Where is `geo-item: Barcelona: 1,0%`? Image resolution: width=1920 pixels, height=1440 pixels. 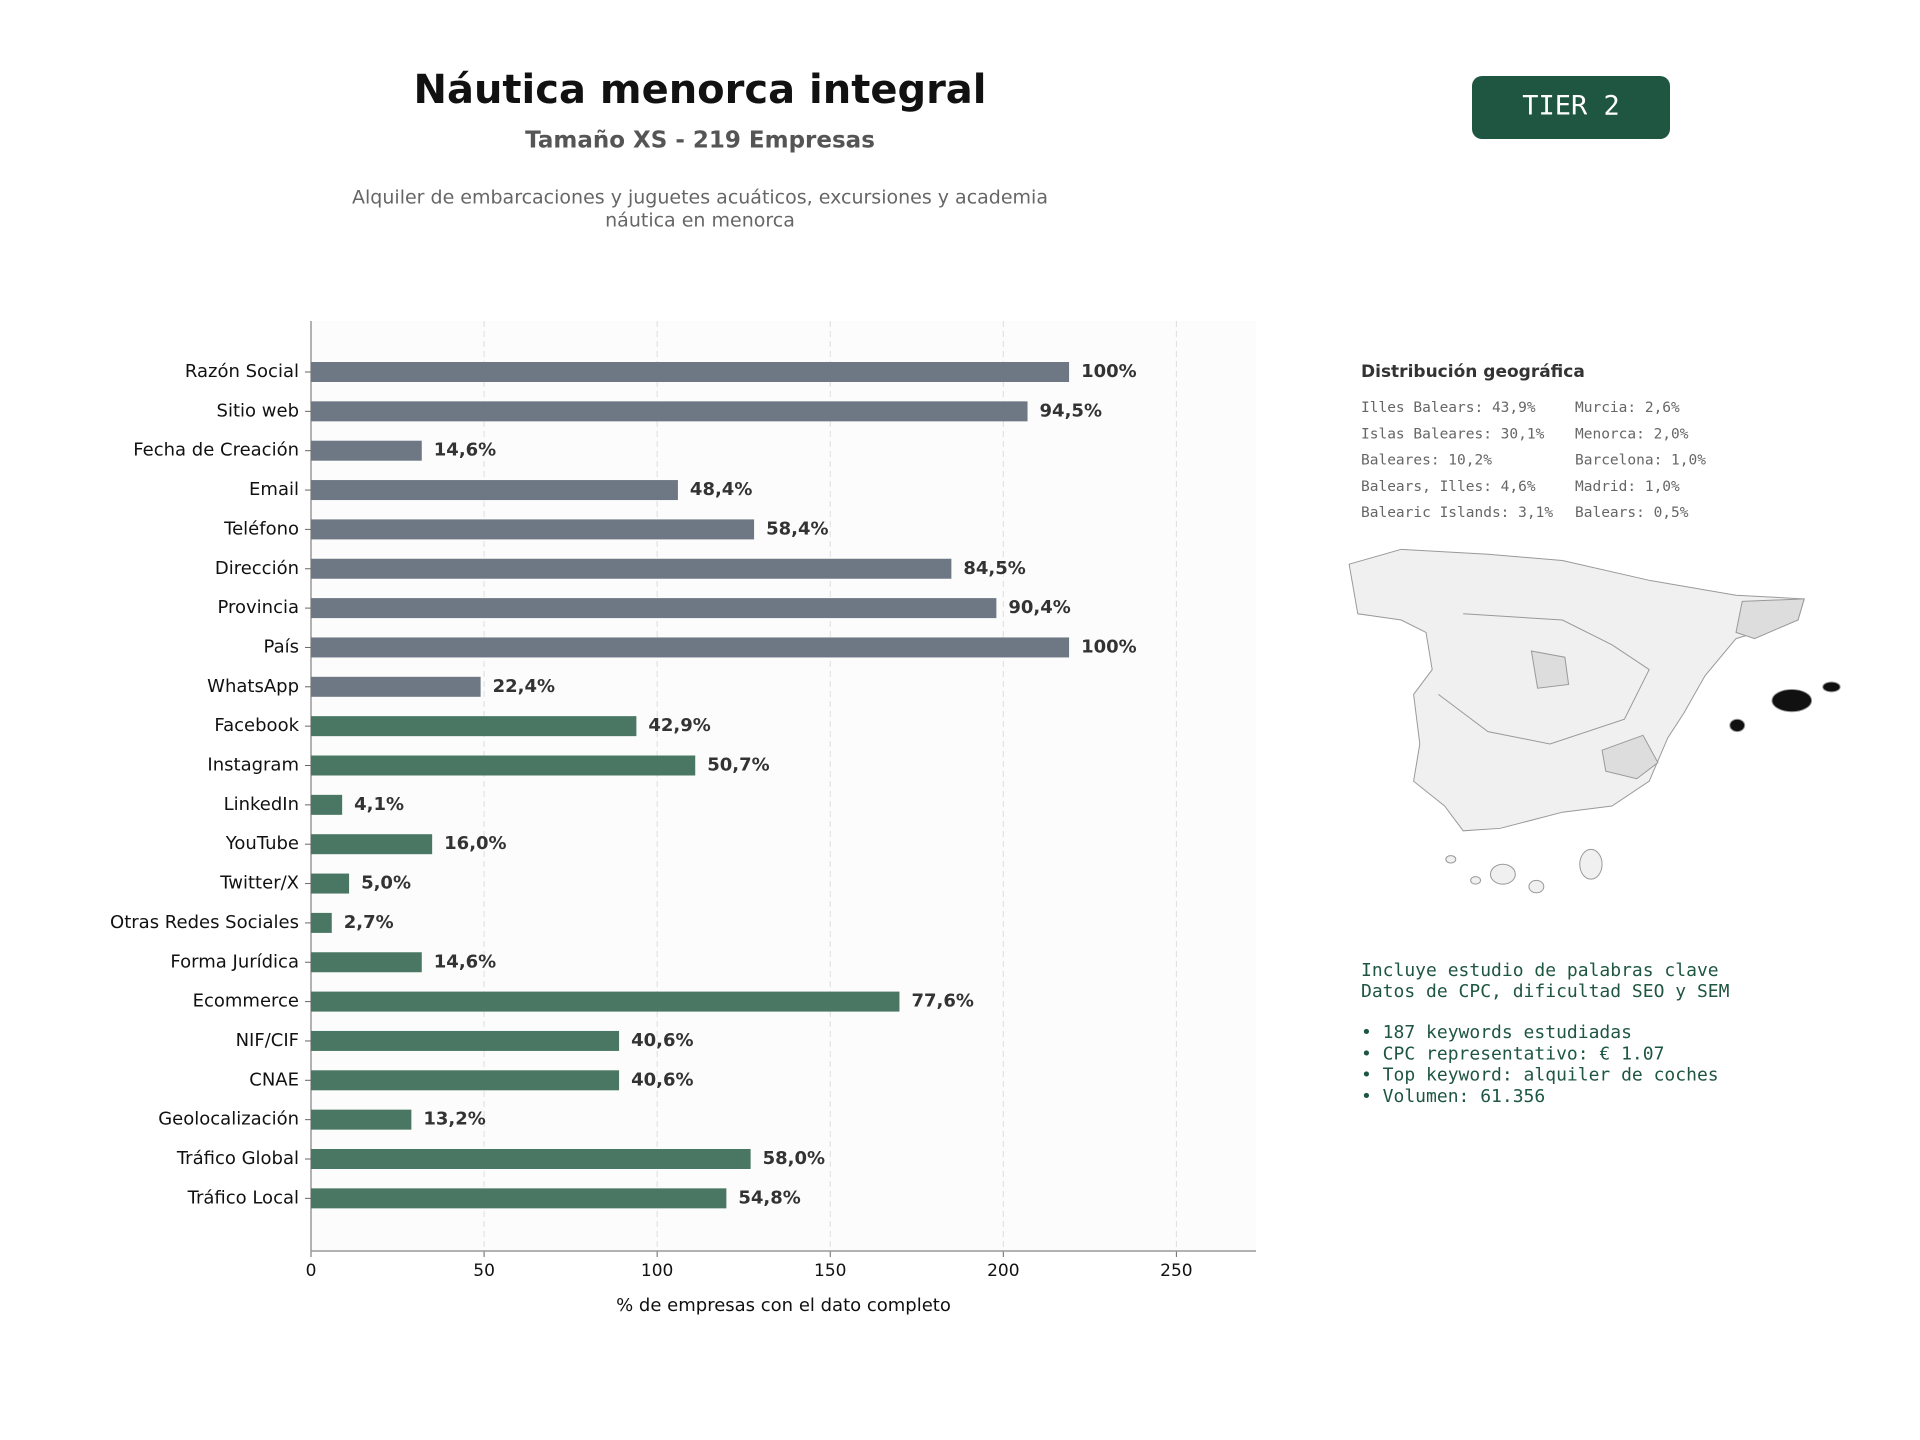 geo-item: Barcelona: 1,0% is located at coordinates (1640, 461).